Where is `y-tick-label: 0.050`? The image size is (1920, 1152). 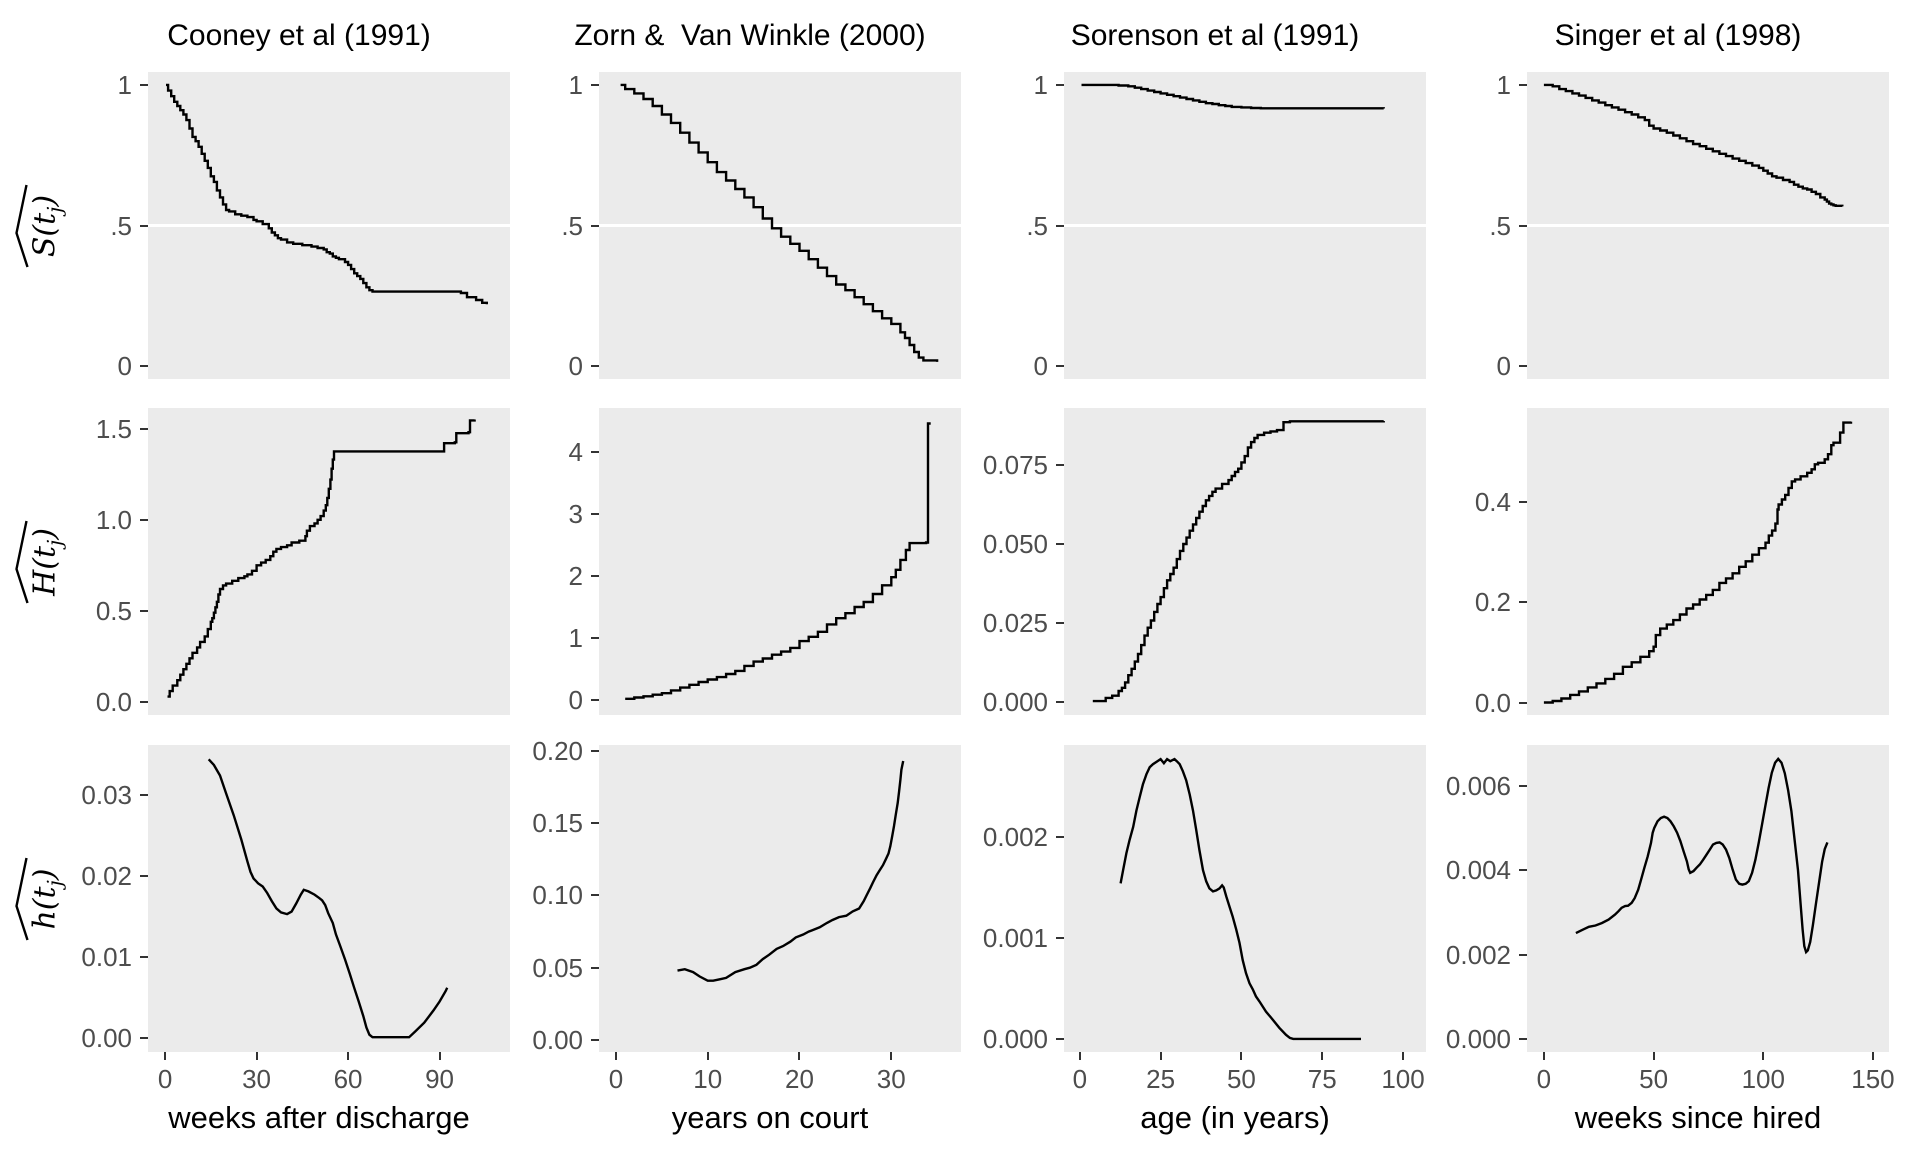 y-tick-label: 0.050 is located at coordinates (1015, 543).